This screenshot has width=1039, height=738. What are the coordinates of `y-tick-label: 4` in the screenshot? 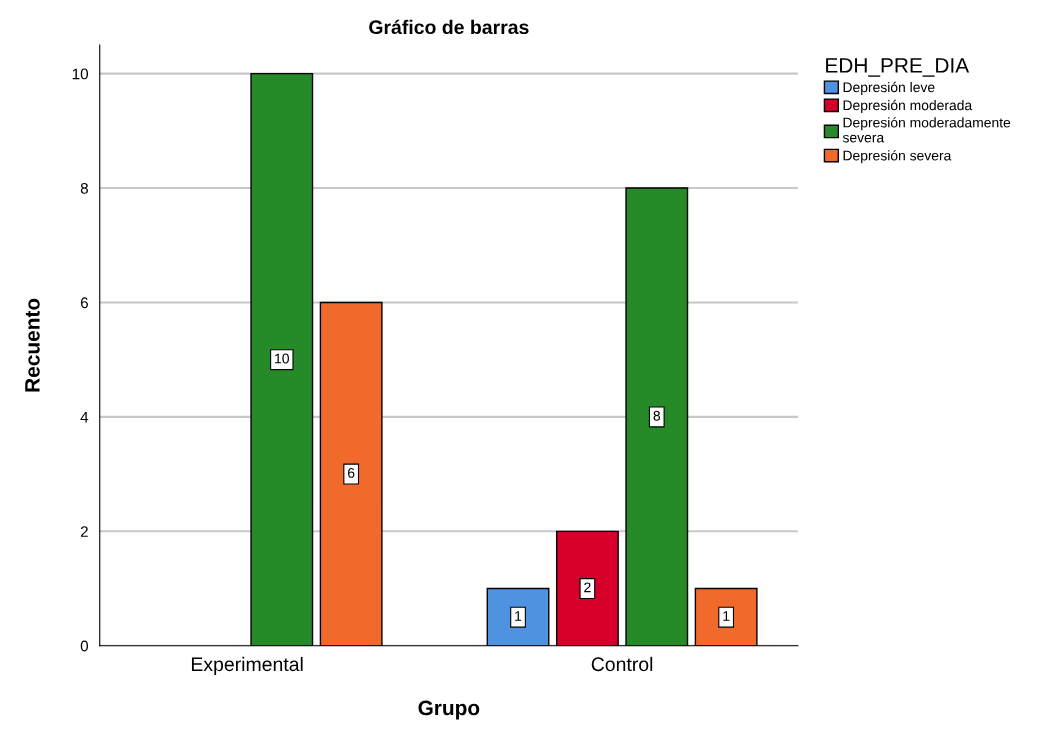 It's located at (84, 417).